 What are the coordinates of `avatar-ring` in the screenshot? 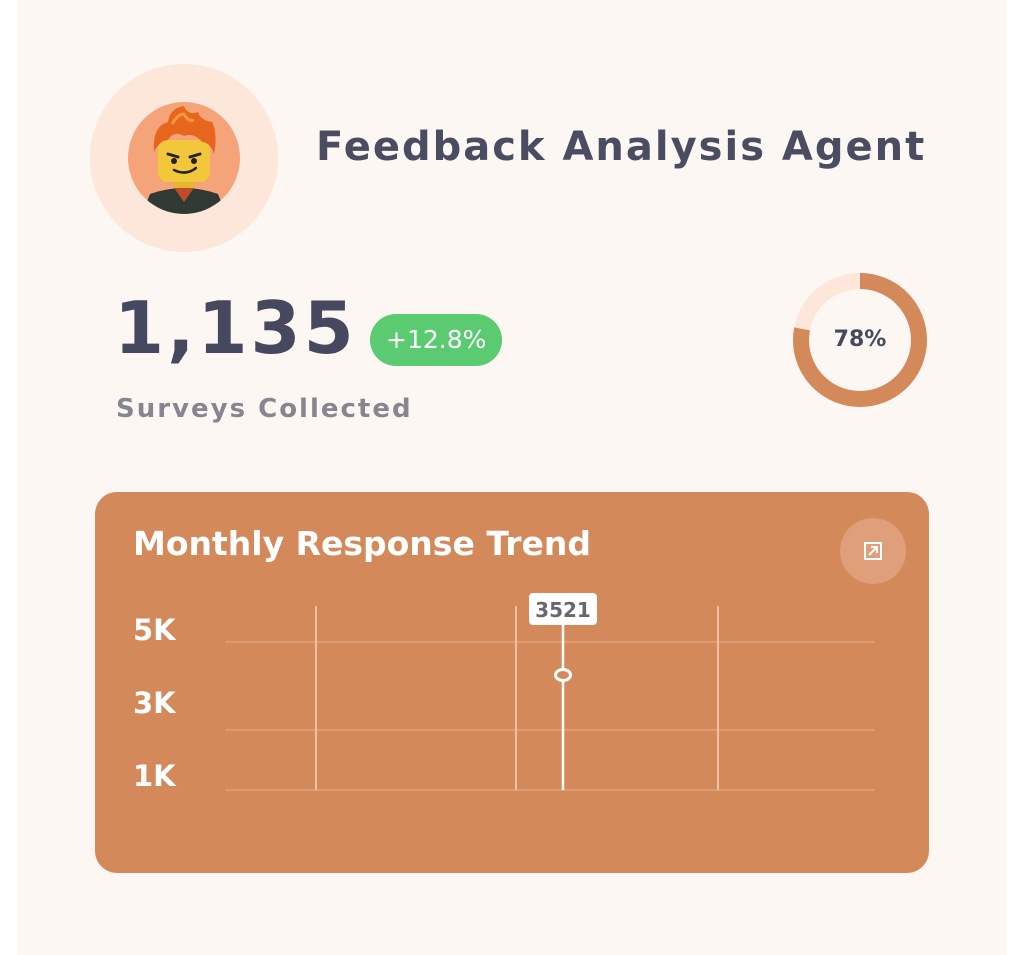 It's located at (184, 158).